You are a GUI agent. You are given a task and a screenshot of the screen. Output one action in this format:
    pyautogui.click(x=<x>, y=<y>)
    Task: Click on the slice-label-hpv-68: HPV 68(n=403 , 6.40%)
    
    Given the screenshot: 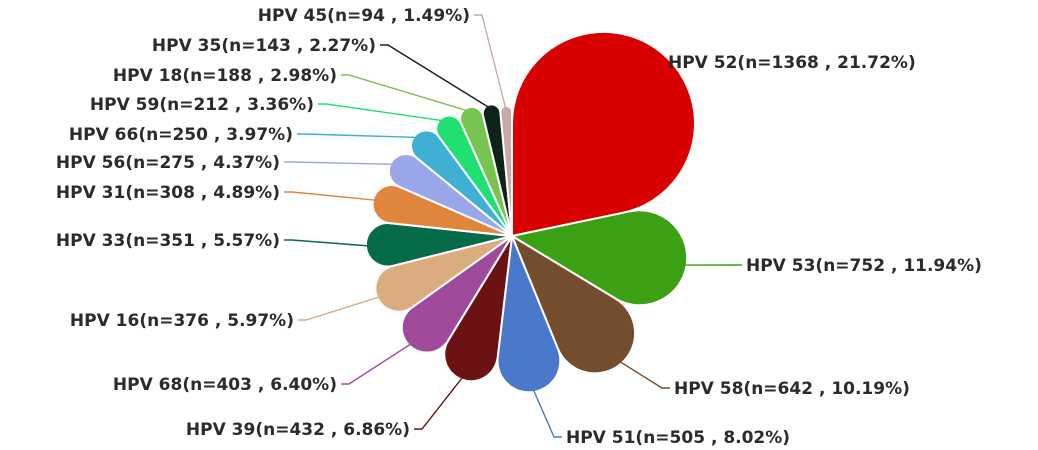 What is the action you would take?
    pyautogui.click(x=225, y=385)
    